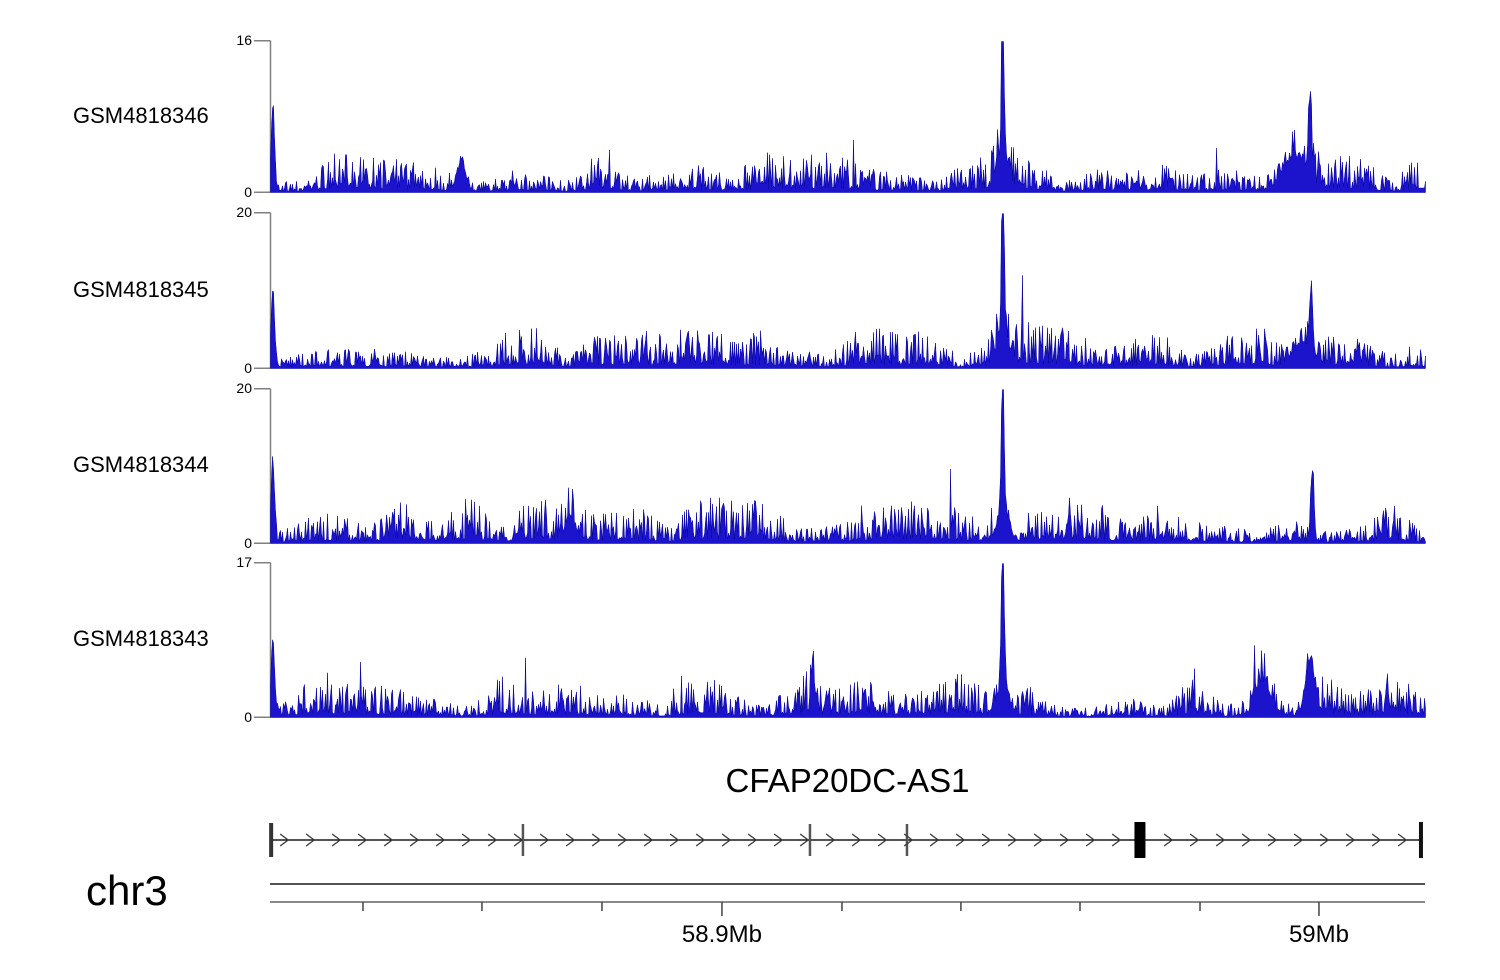 This screenshot has width=1500, height=980. Describe the element at coordinates (271, 840) in the screenshot. I see `gene-start-bar` at that location.